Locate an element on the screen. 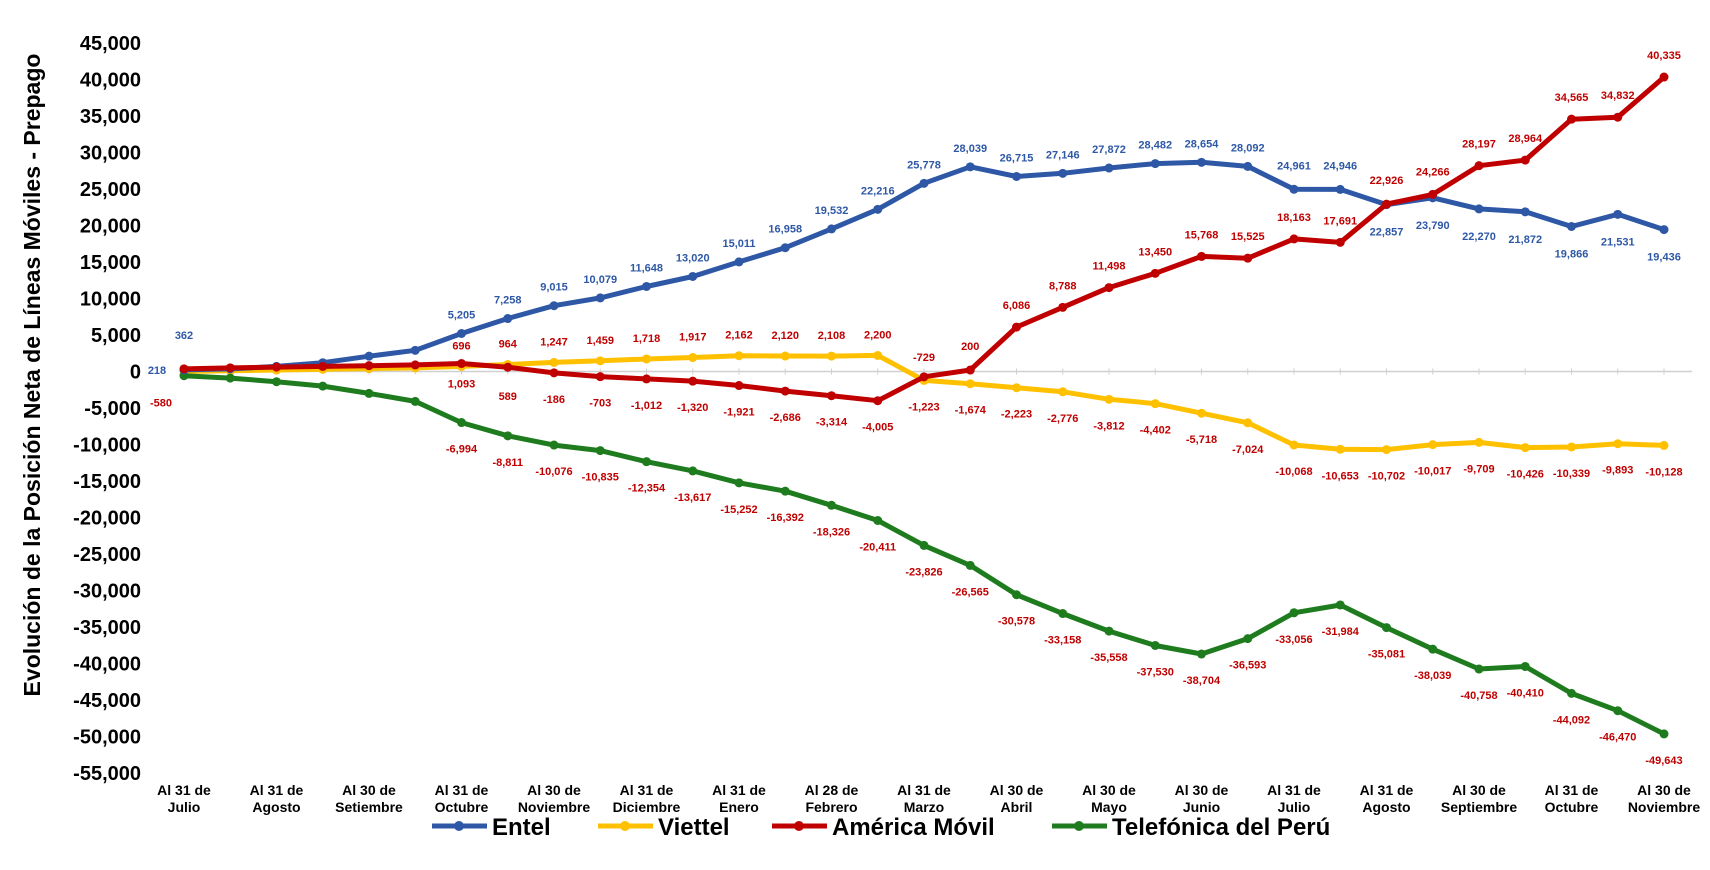 The image size is (1710, 870). y-tick-label: -40,000 is located at coordinates (107, 665).